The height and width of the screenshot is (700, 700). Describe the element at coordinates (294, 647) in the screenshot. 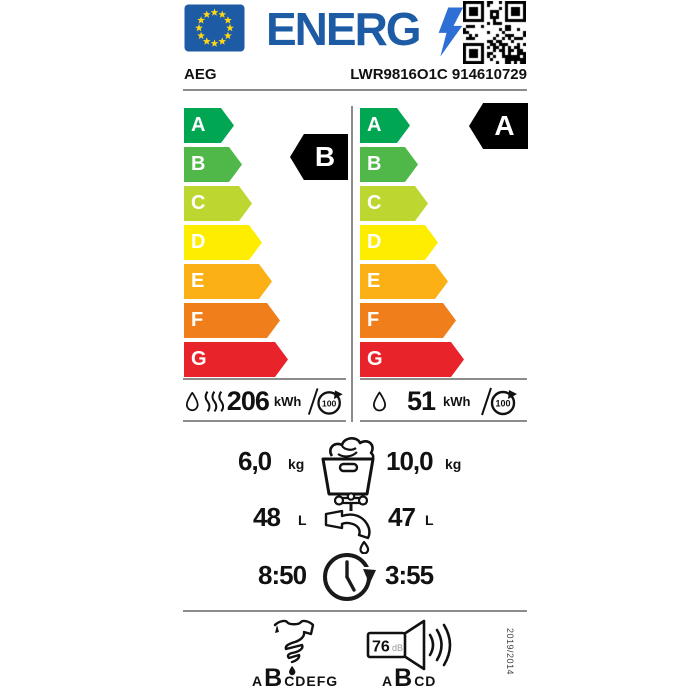

I see `wrung-shirt-icon` at that location.